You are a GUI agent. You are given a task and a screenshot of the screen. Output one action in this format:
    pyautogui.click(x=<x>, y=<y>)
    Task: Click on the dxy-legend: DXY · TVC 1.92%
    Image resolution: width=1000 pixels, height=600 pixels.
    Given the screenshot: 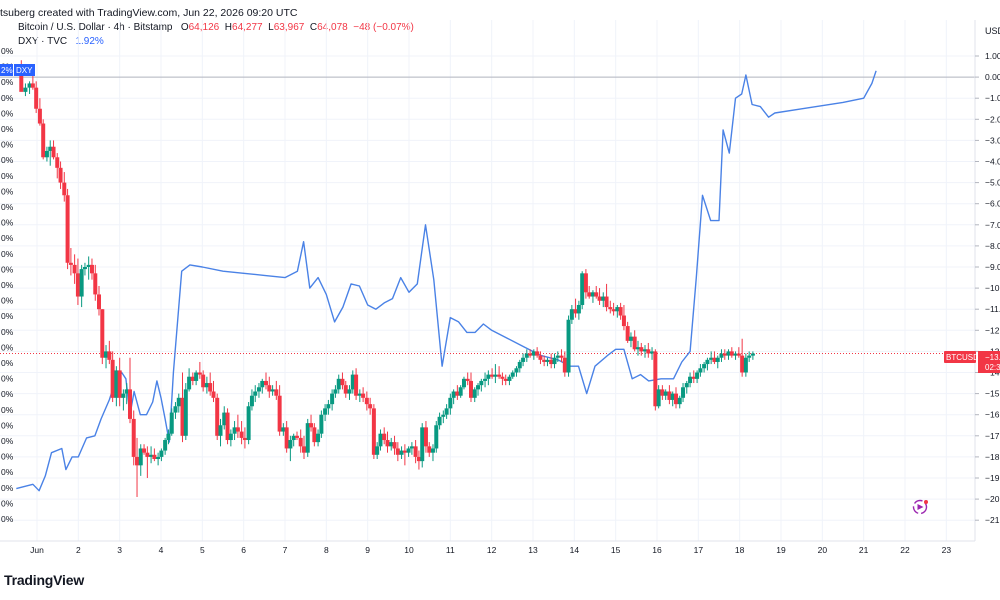 What is the action you would take?
    pyautogui.click(x=61, y=41)
    